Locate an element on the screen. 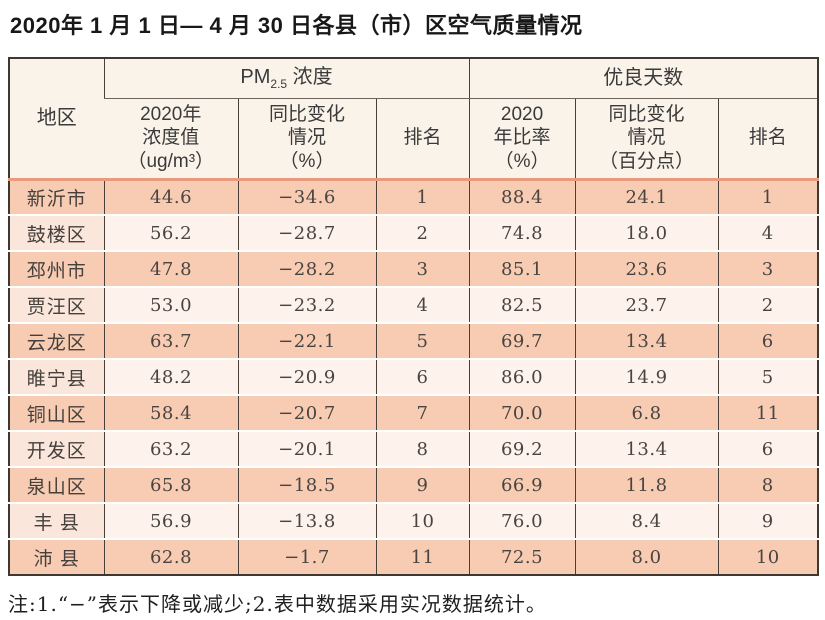 This screenshot has height=620, width=825. good-change-cell: 23.7 is located at coordinates (646, 304).